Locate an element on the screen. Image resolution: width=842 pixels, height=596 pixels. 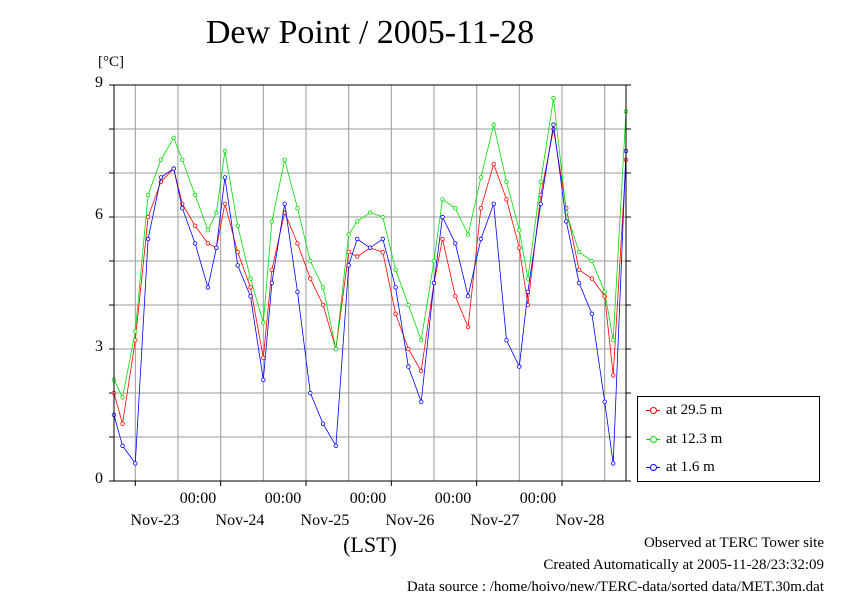
x-date-label: Nov-24 is located at coordinates (240, 520).